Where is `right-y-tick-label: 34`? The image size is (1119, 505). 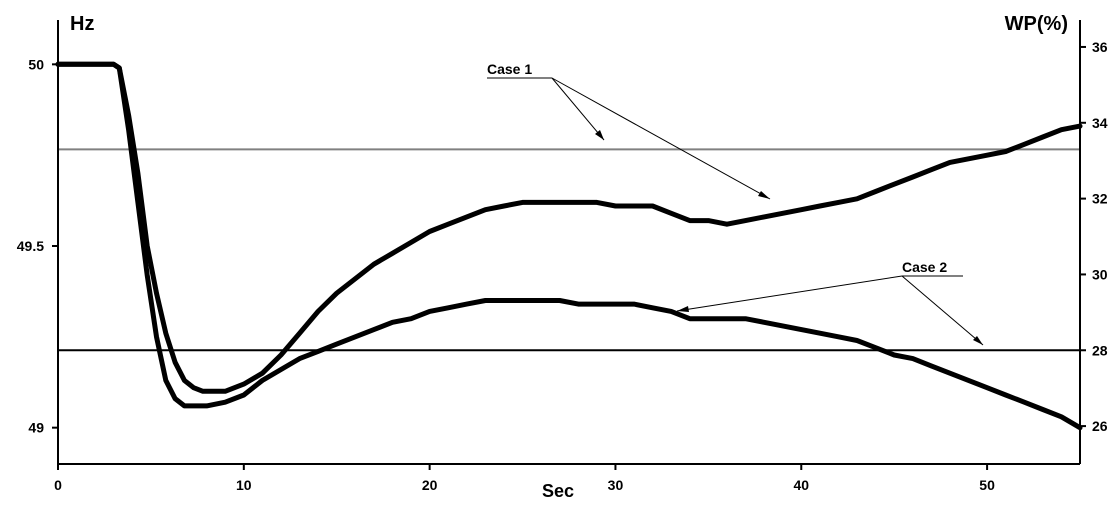 right-y-tick-label: 34 is located at coordinates (1100, 123).